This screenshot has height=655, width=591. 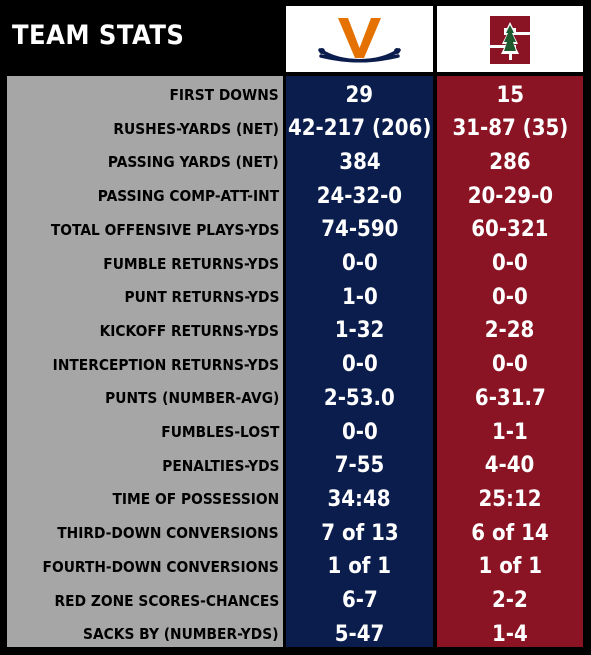 I want to click on virginia-stat-value: 1 of 1, so click(x=359, y=567).